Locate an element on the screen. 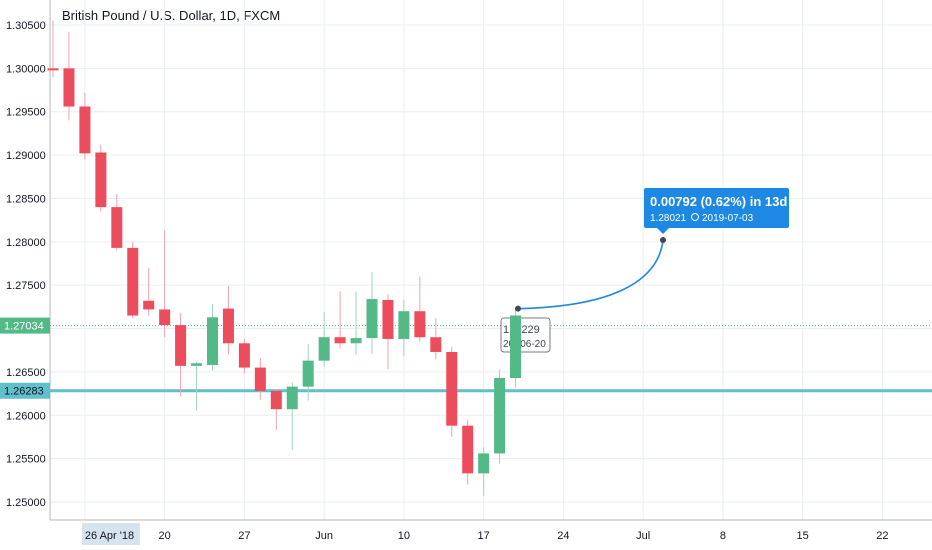 The width and height of the screenshot is (932, 550). x-tick-label: 17 is located at coordinates (484, 536).